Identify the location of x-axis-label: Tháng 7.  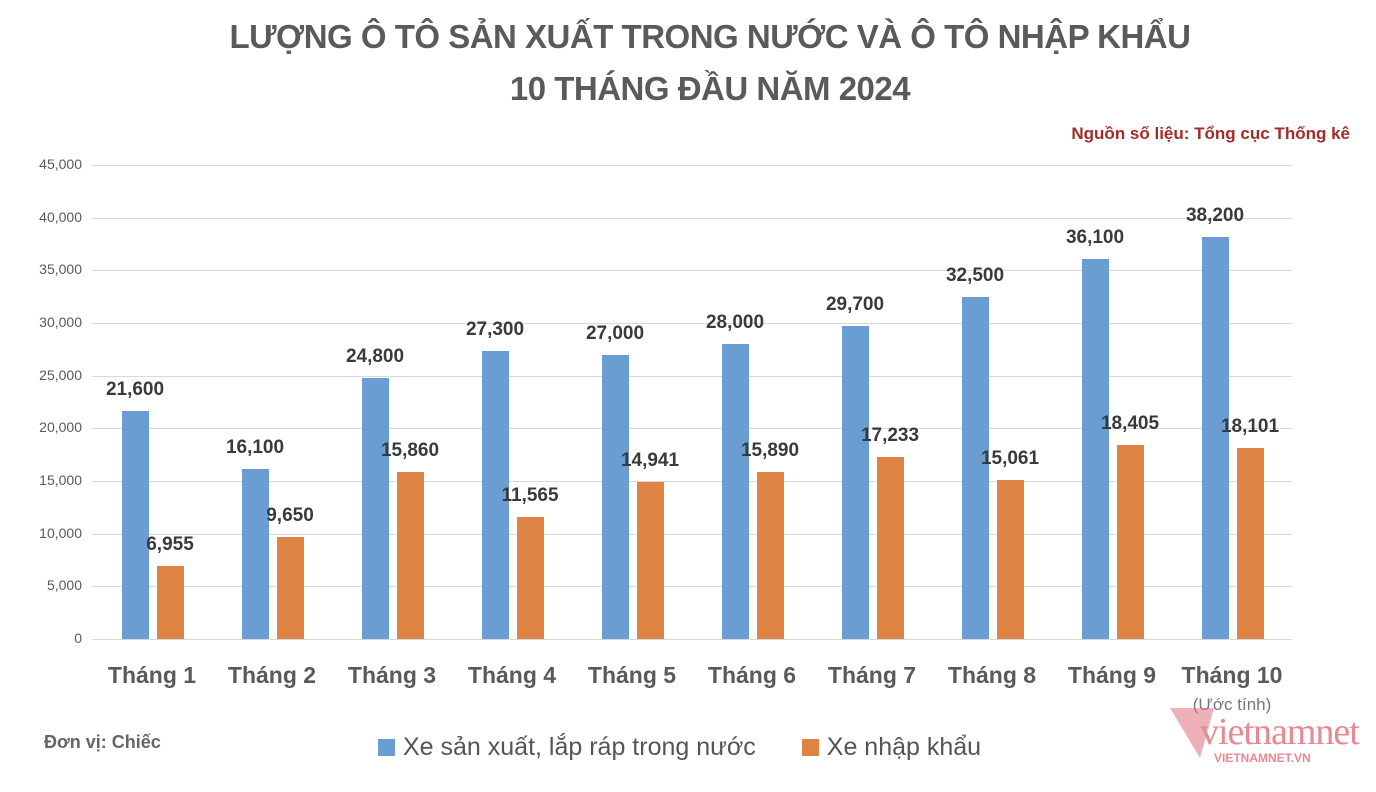
(872, 675).